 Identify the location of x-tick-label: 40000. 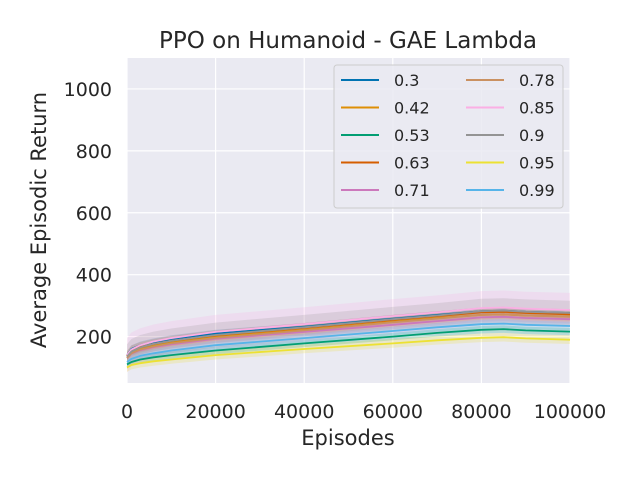
(304, 412).